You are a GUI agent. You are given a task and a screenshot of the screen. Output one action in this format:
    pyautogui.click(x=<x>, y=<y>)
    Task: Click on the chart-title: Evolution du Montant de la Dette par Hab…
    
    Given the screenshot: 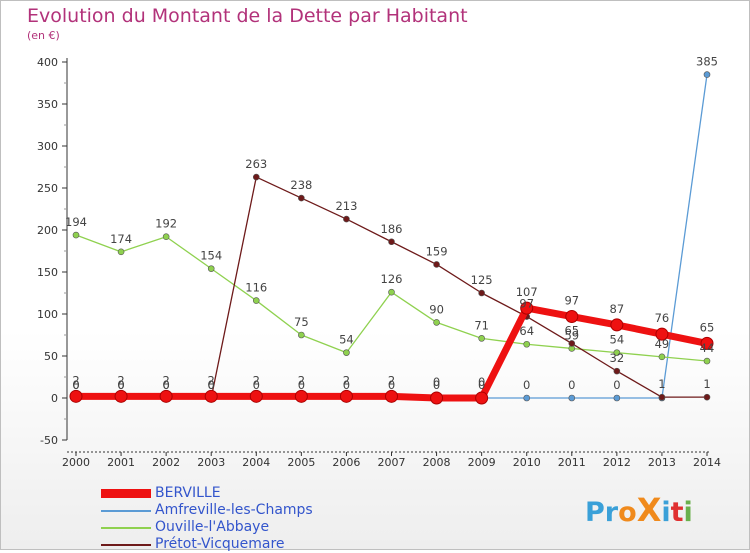 What is the action you would take?
    pyautogui.click(x=247, y=16)
    